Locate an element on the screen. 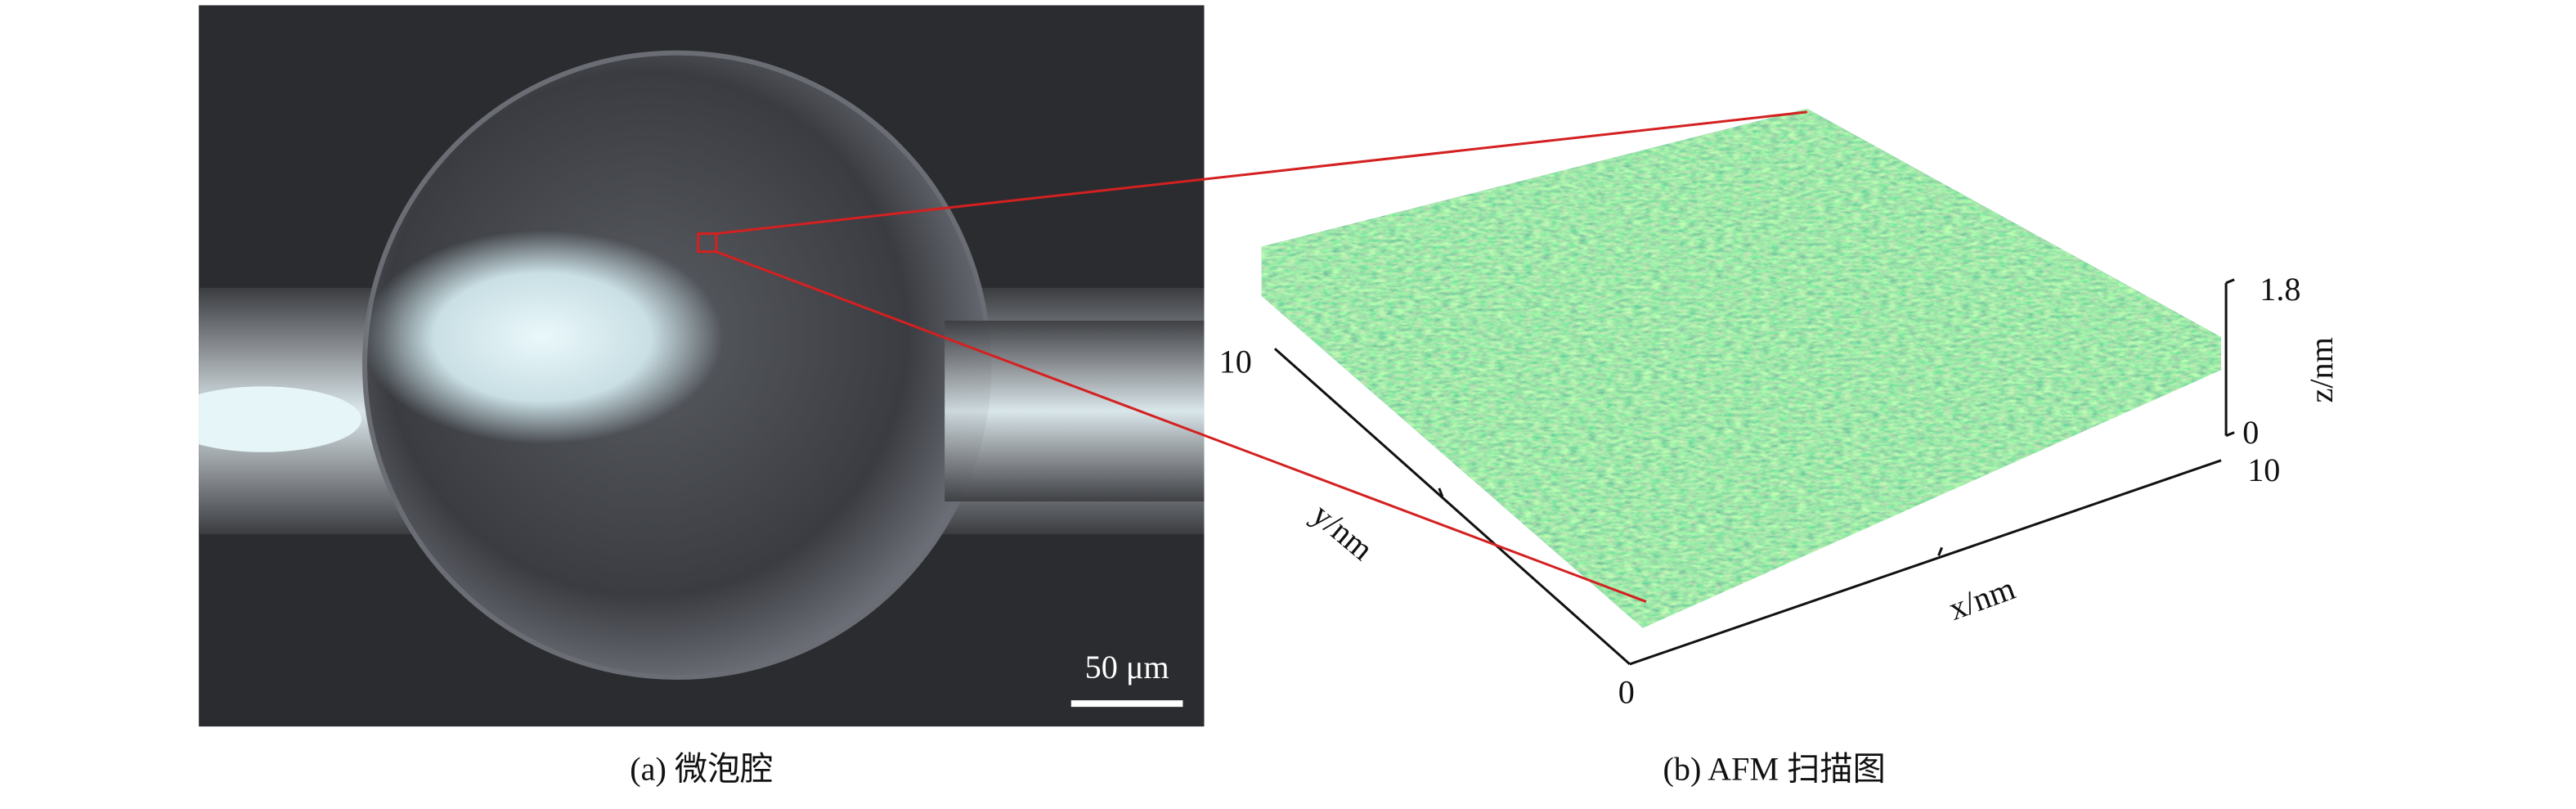 The image size is (2576, 809). x-tick-label: 10 is located at coordinates (2263, 470).